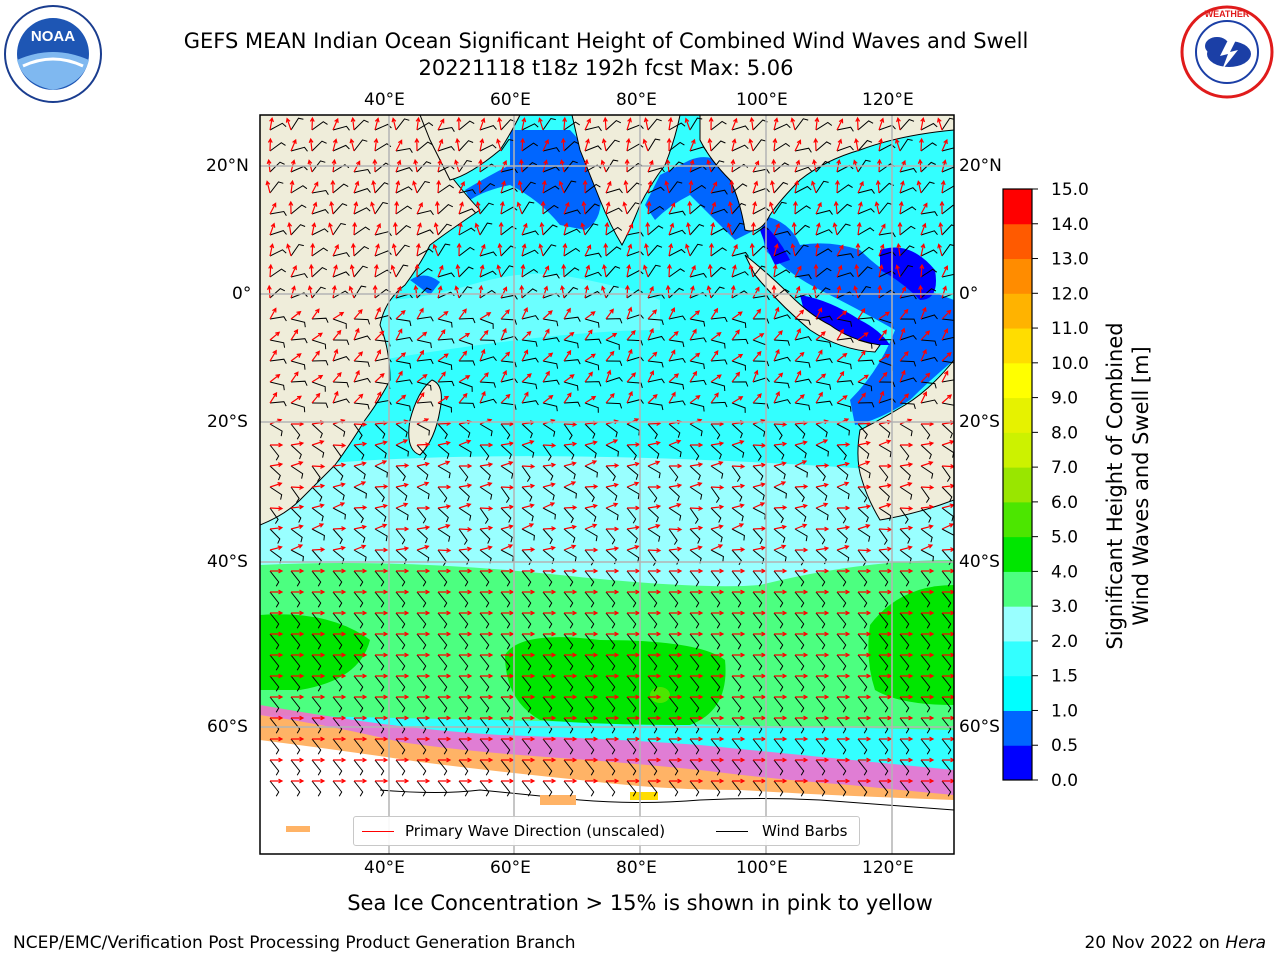  Describe the element at coordinates (1070, 260) in the screenshot. I see `colorbar-tick-label: 13.0` at that location.